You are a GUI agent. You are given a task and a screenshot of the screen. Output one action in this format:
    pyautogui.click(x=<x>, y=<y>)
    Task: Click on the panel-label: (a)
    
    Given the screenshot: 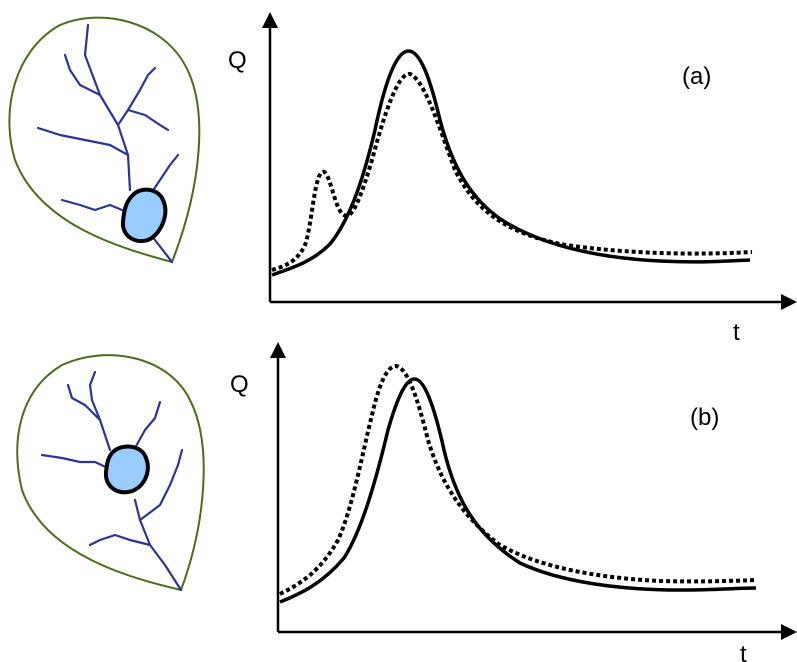 What is the action you would take?
    pyautogui.click(x=696, y=76)
    